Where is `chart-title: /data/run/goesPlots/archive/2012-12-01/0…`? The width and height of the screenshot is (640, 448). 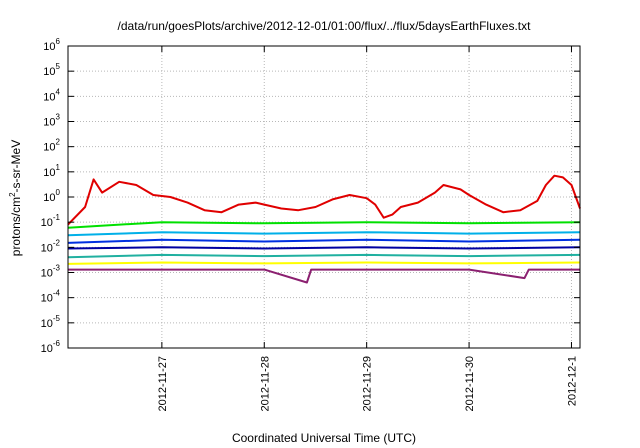
chart-title: /data/run/goesPlots/archive/2012-12-01/0… is located at coordinates (325, 26).